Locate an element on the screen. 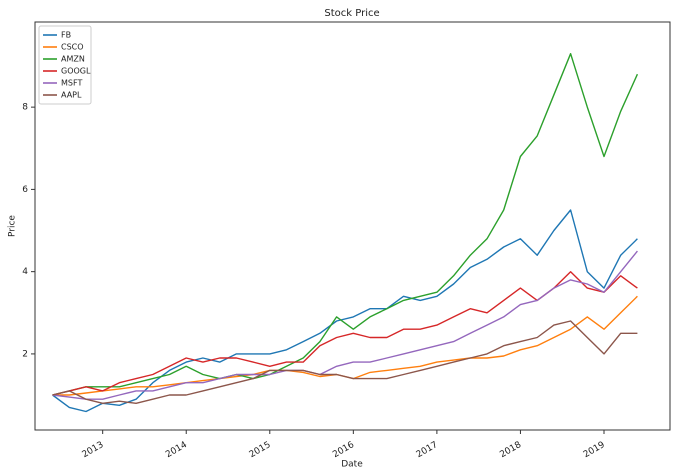 The width and height of the screenshot is (678, 471). x-tick-label: 2019 is located at coordinates (594, 450).